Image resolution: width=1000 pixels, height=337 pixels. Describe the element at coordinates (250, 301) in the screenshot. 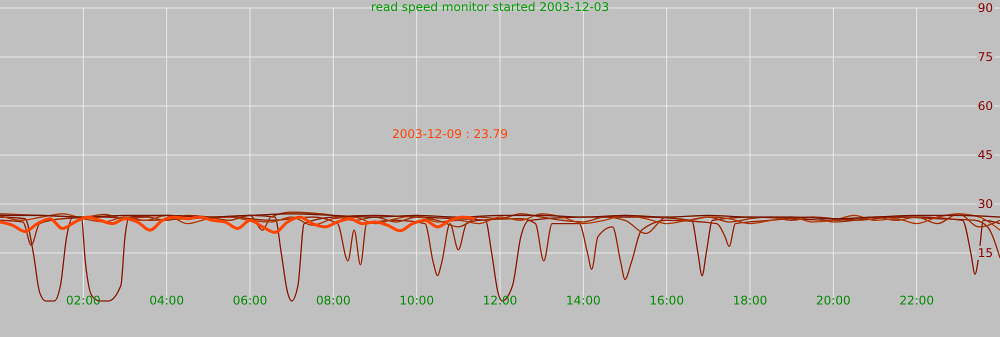

I see `x-tick-label: 06:00` at that location.